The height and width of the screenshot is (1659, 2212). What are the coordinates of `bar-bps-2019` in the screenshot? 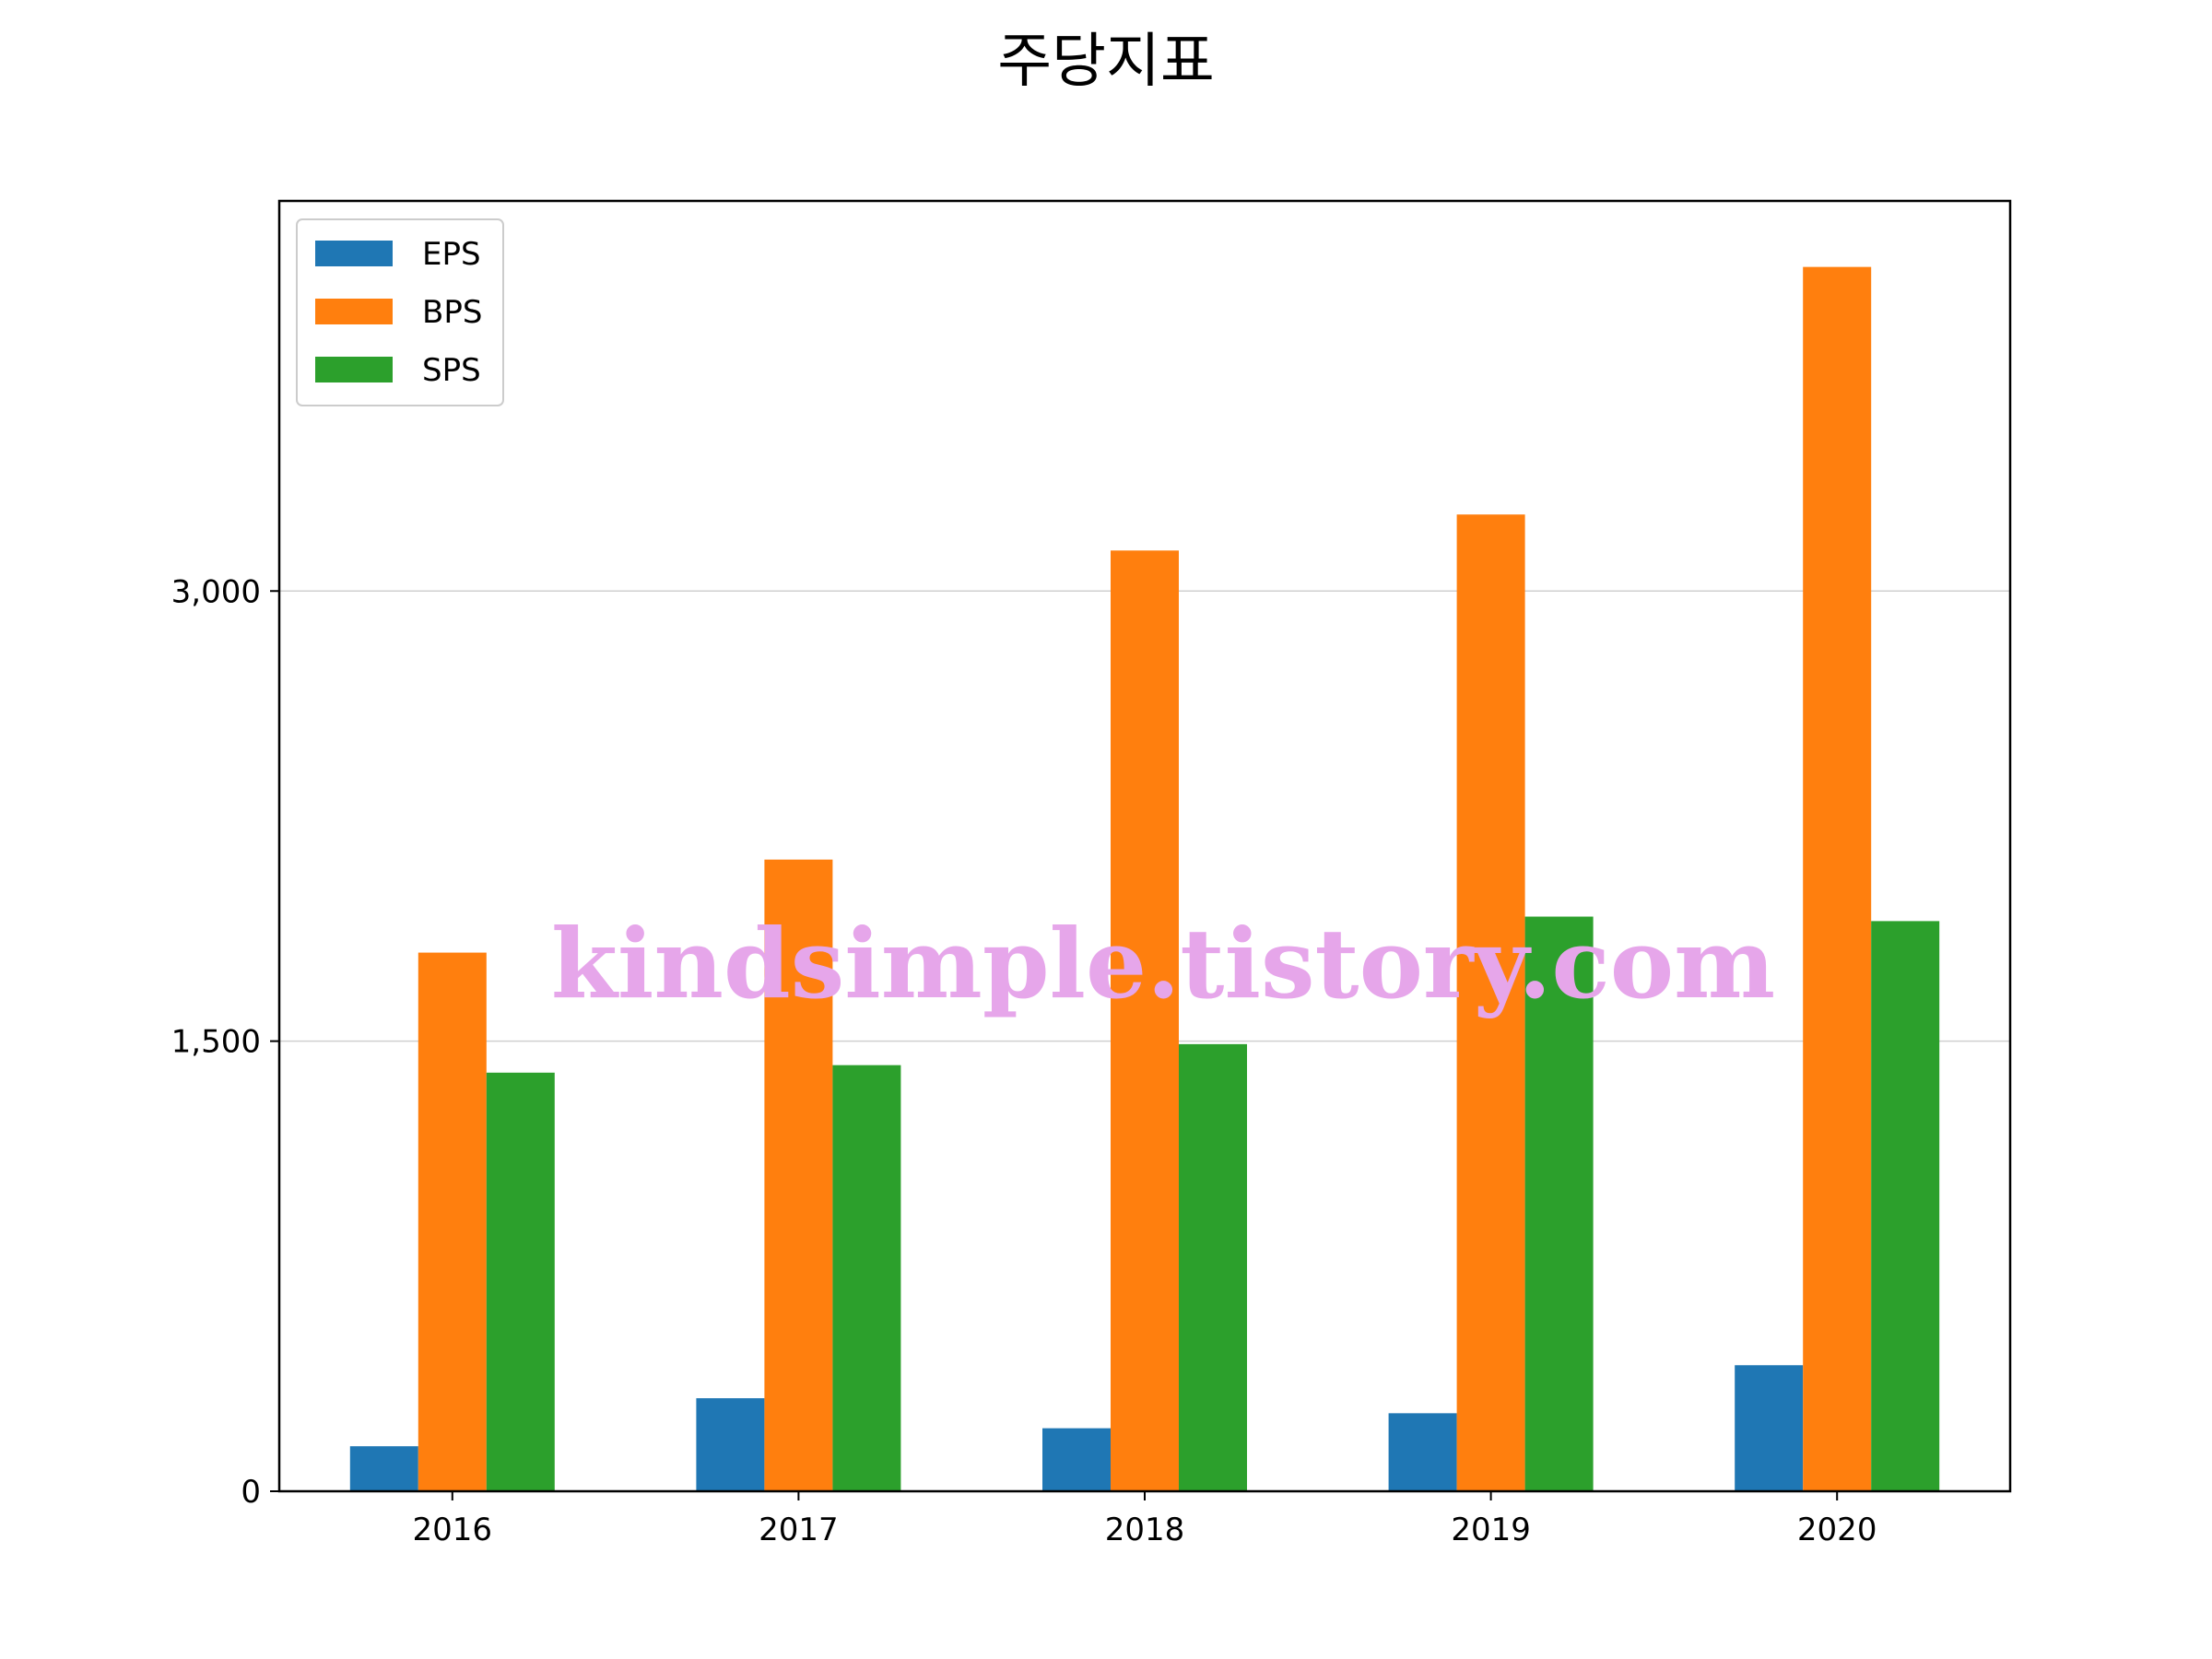 It's located at (1490, 1002).